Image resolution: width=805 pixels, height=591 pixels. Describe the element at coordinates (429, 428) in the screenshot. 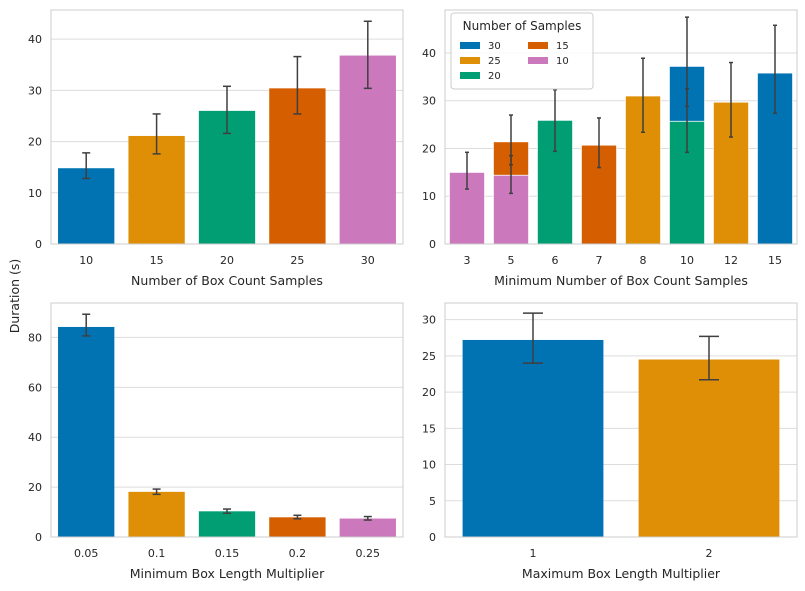

I see `y-tick-label: 15` at that location.